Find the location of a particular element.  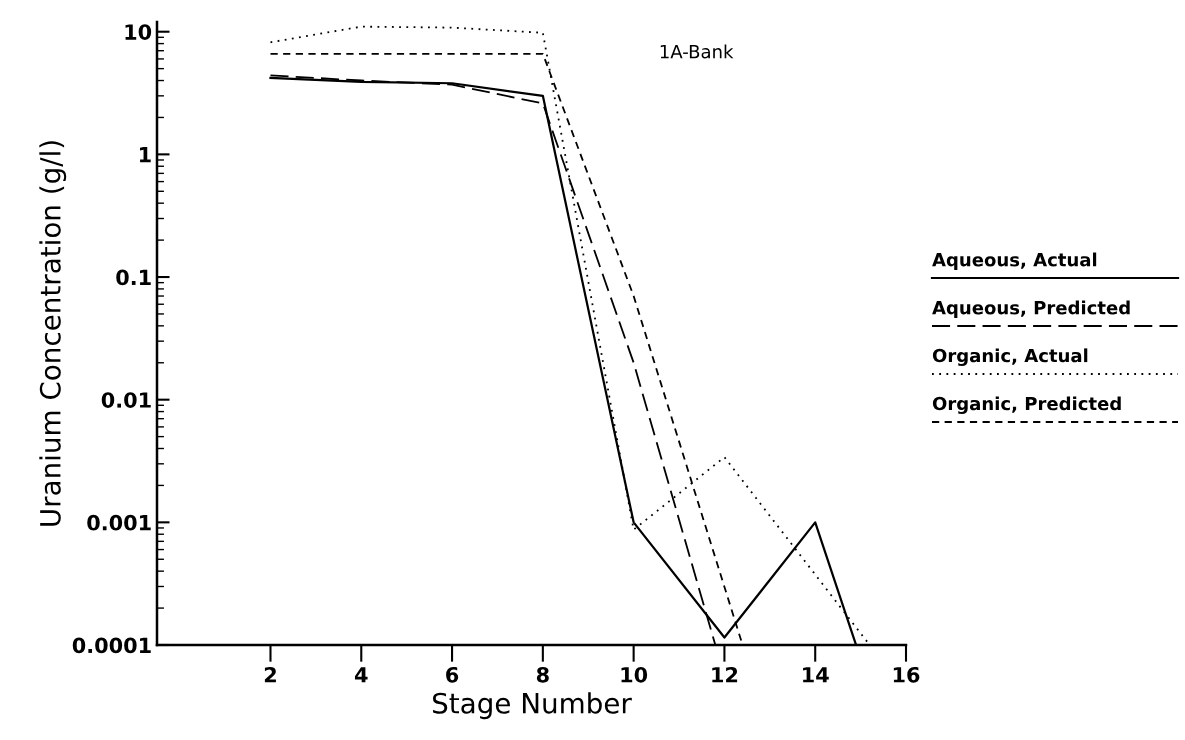

x-tick-label: 14 is located at coordinates (816, 675).